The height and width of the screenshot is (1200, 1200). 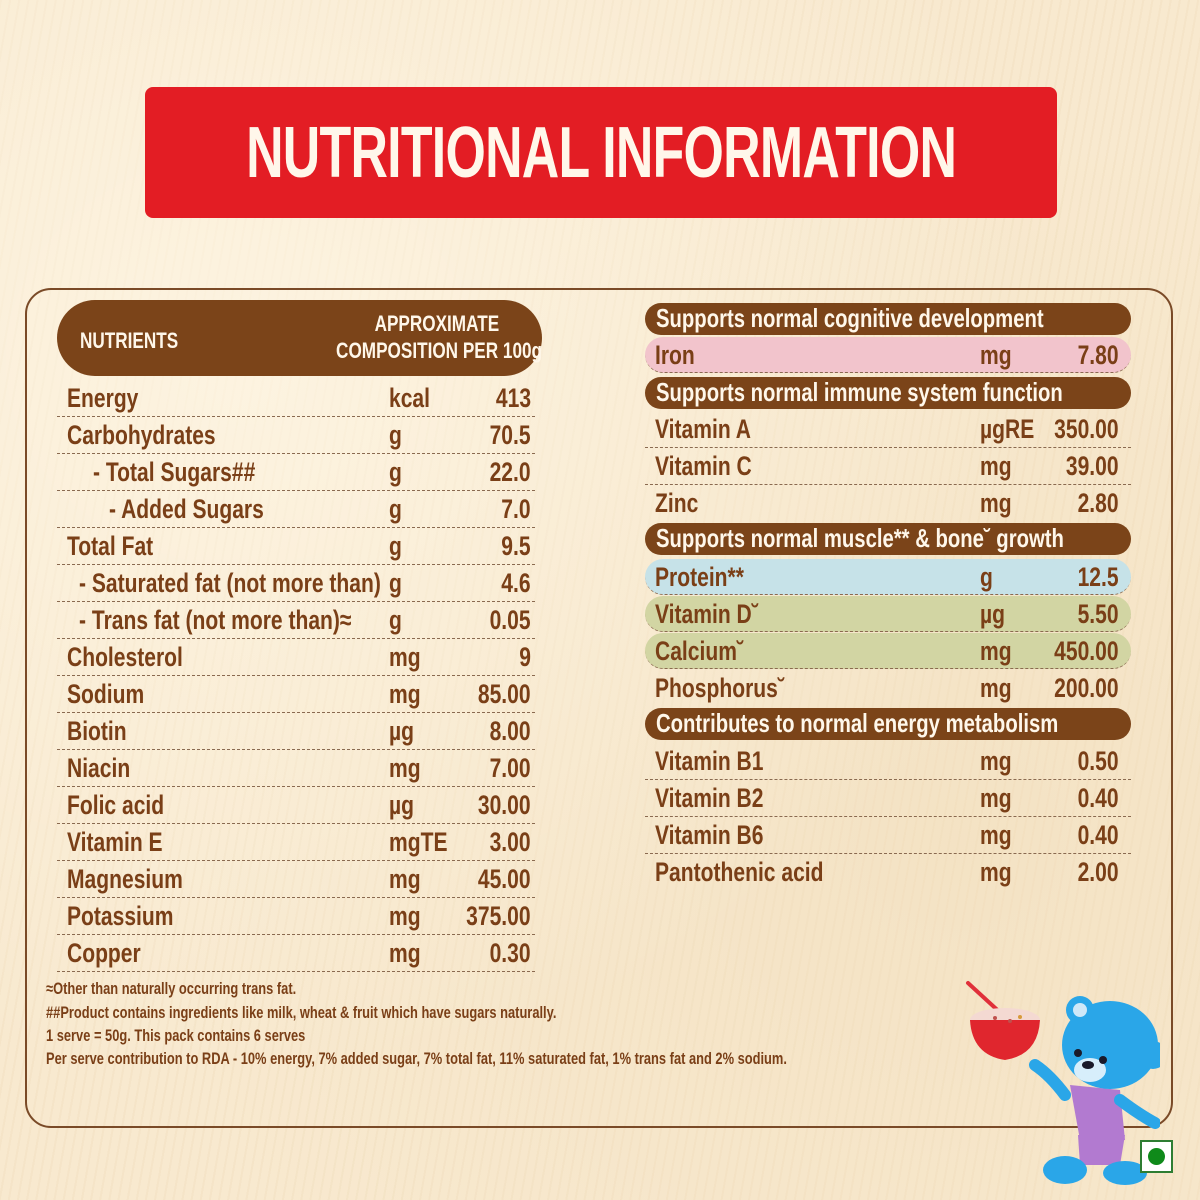 I want to click on table-row: Phosphorus˘ mg 200.00, so click(x=888, y=688).